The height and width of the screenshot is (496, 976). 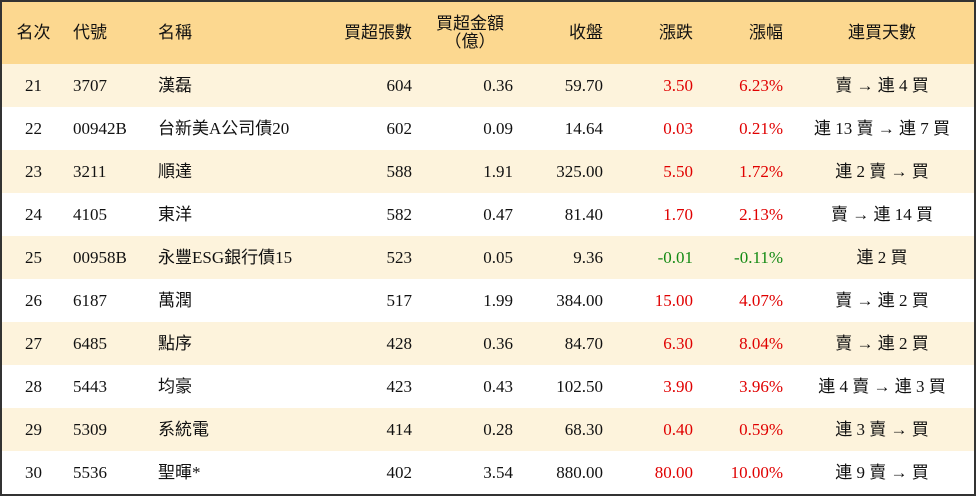 What do you see at coordinates (399, 386) in the screenshot?
I see `table-cell: 423` at bounding box center [399, 386].